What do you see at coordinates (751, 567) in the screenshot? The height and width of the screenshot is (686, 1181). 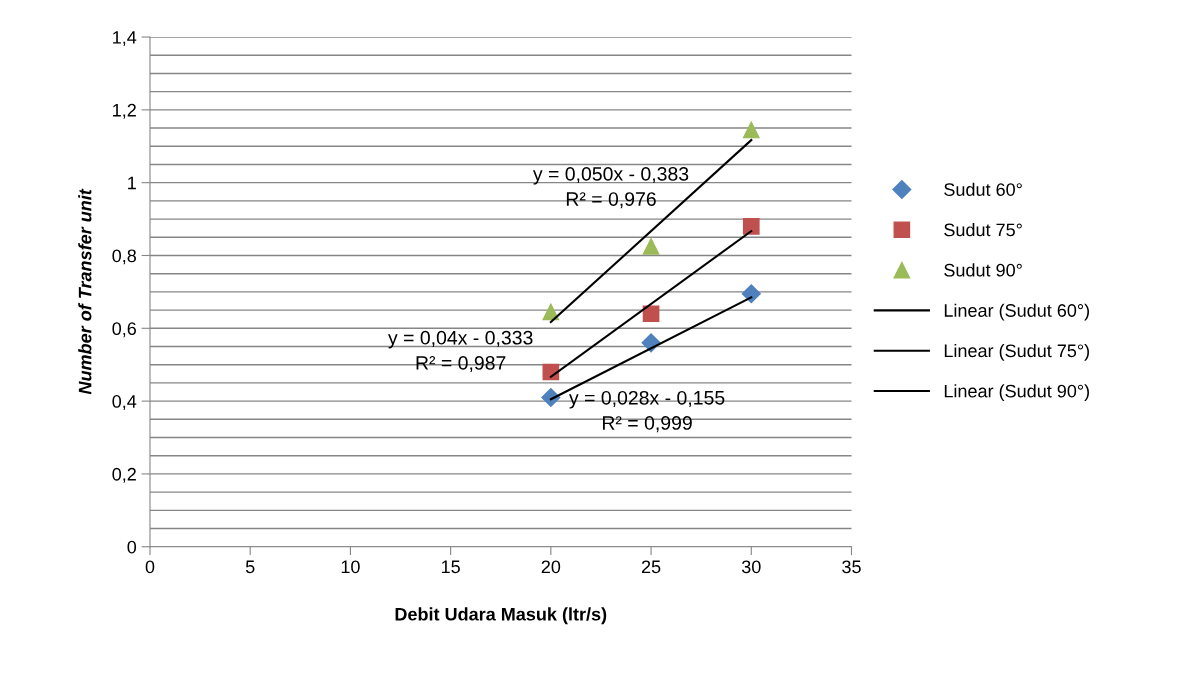 I see `x-tick-label: 30` at bounding box center [751, 567].